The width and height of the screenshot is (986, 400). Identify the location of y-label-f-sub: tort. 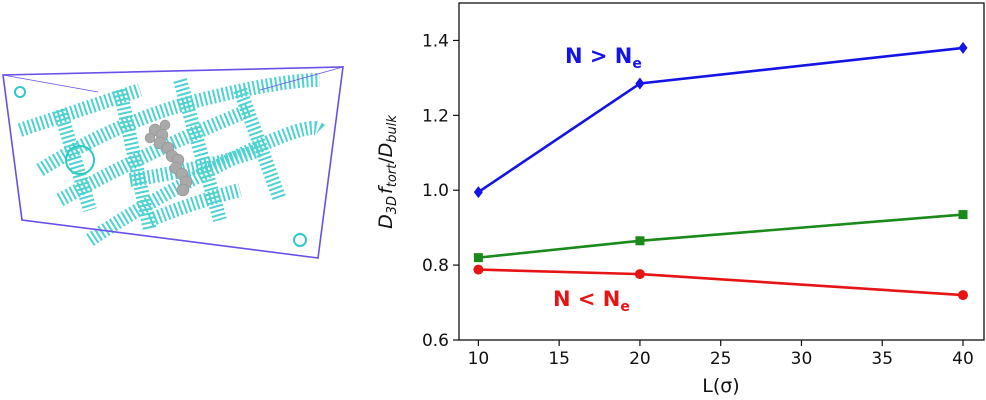
(392, 175).